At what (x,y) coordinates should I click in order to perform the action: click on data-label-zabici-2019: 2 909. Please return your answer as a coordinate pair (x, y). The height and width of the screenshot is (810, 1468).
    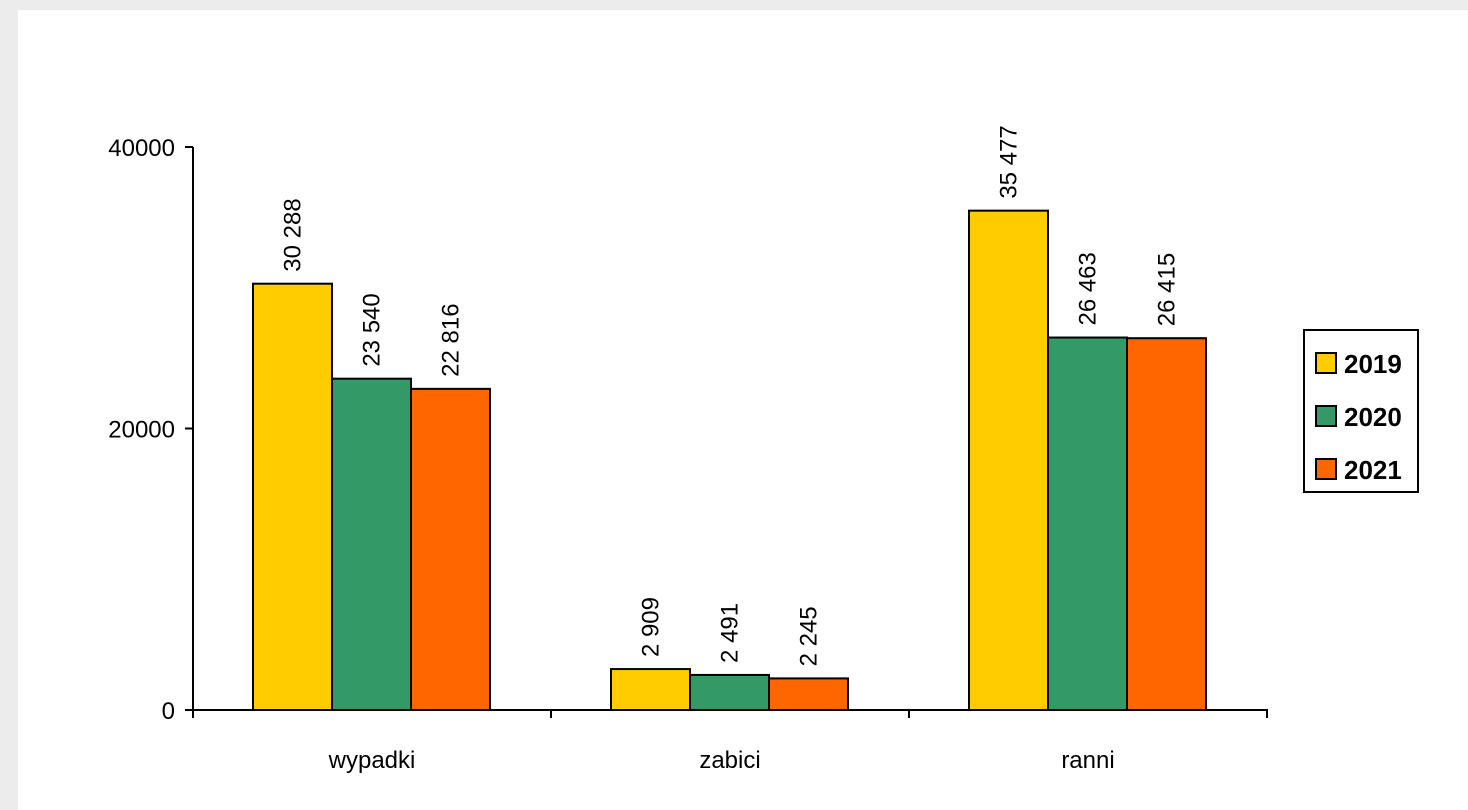
    Looking at the image, I should click on (651, 627).